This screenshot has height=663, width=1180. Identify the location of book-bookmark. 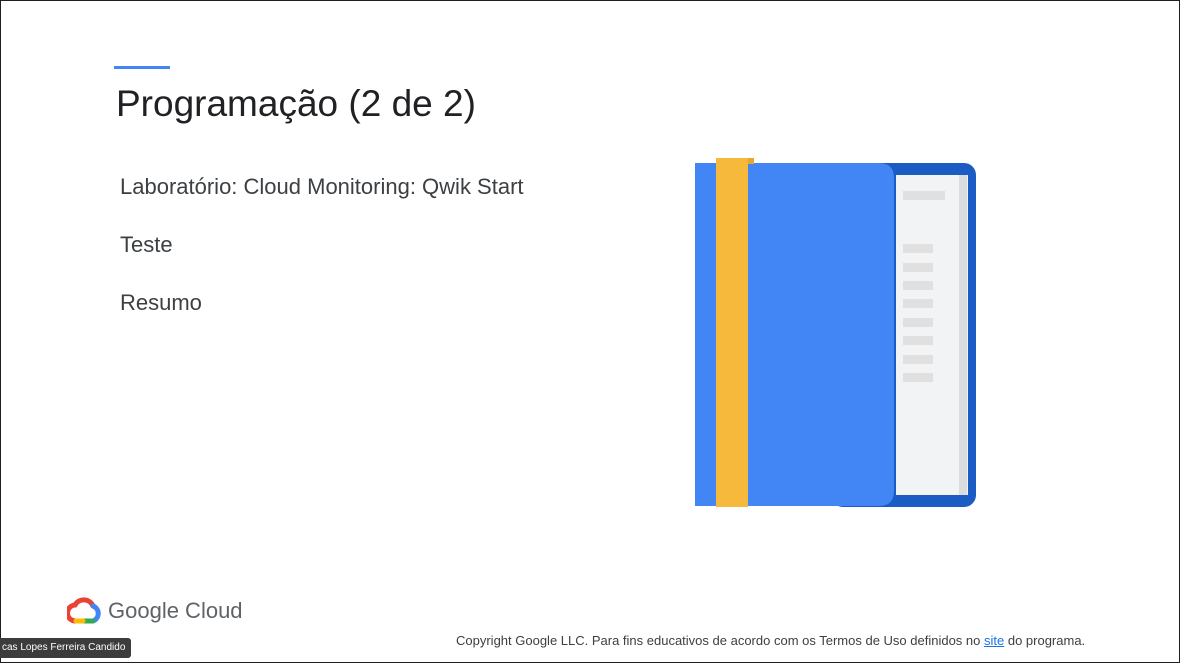
(732, 332).